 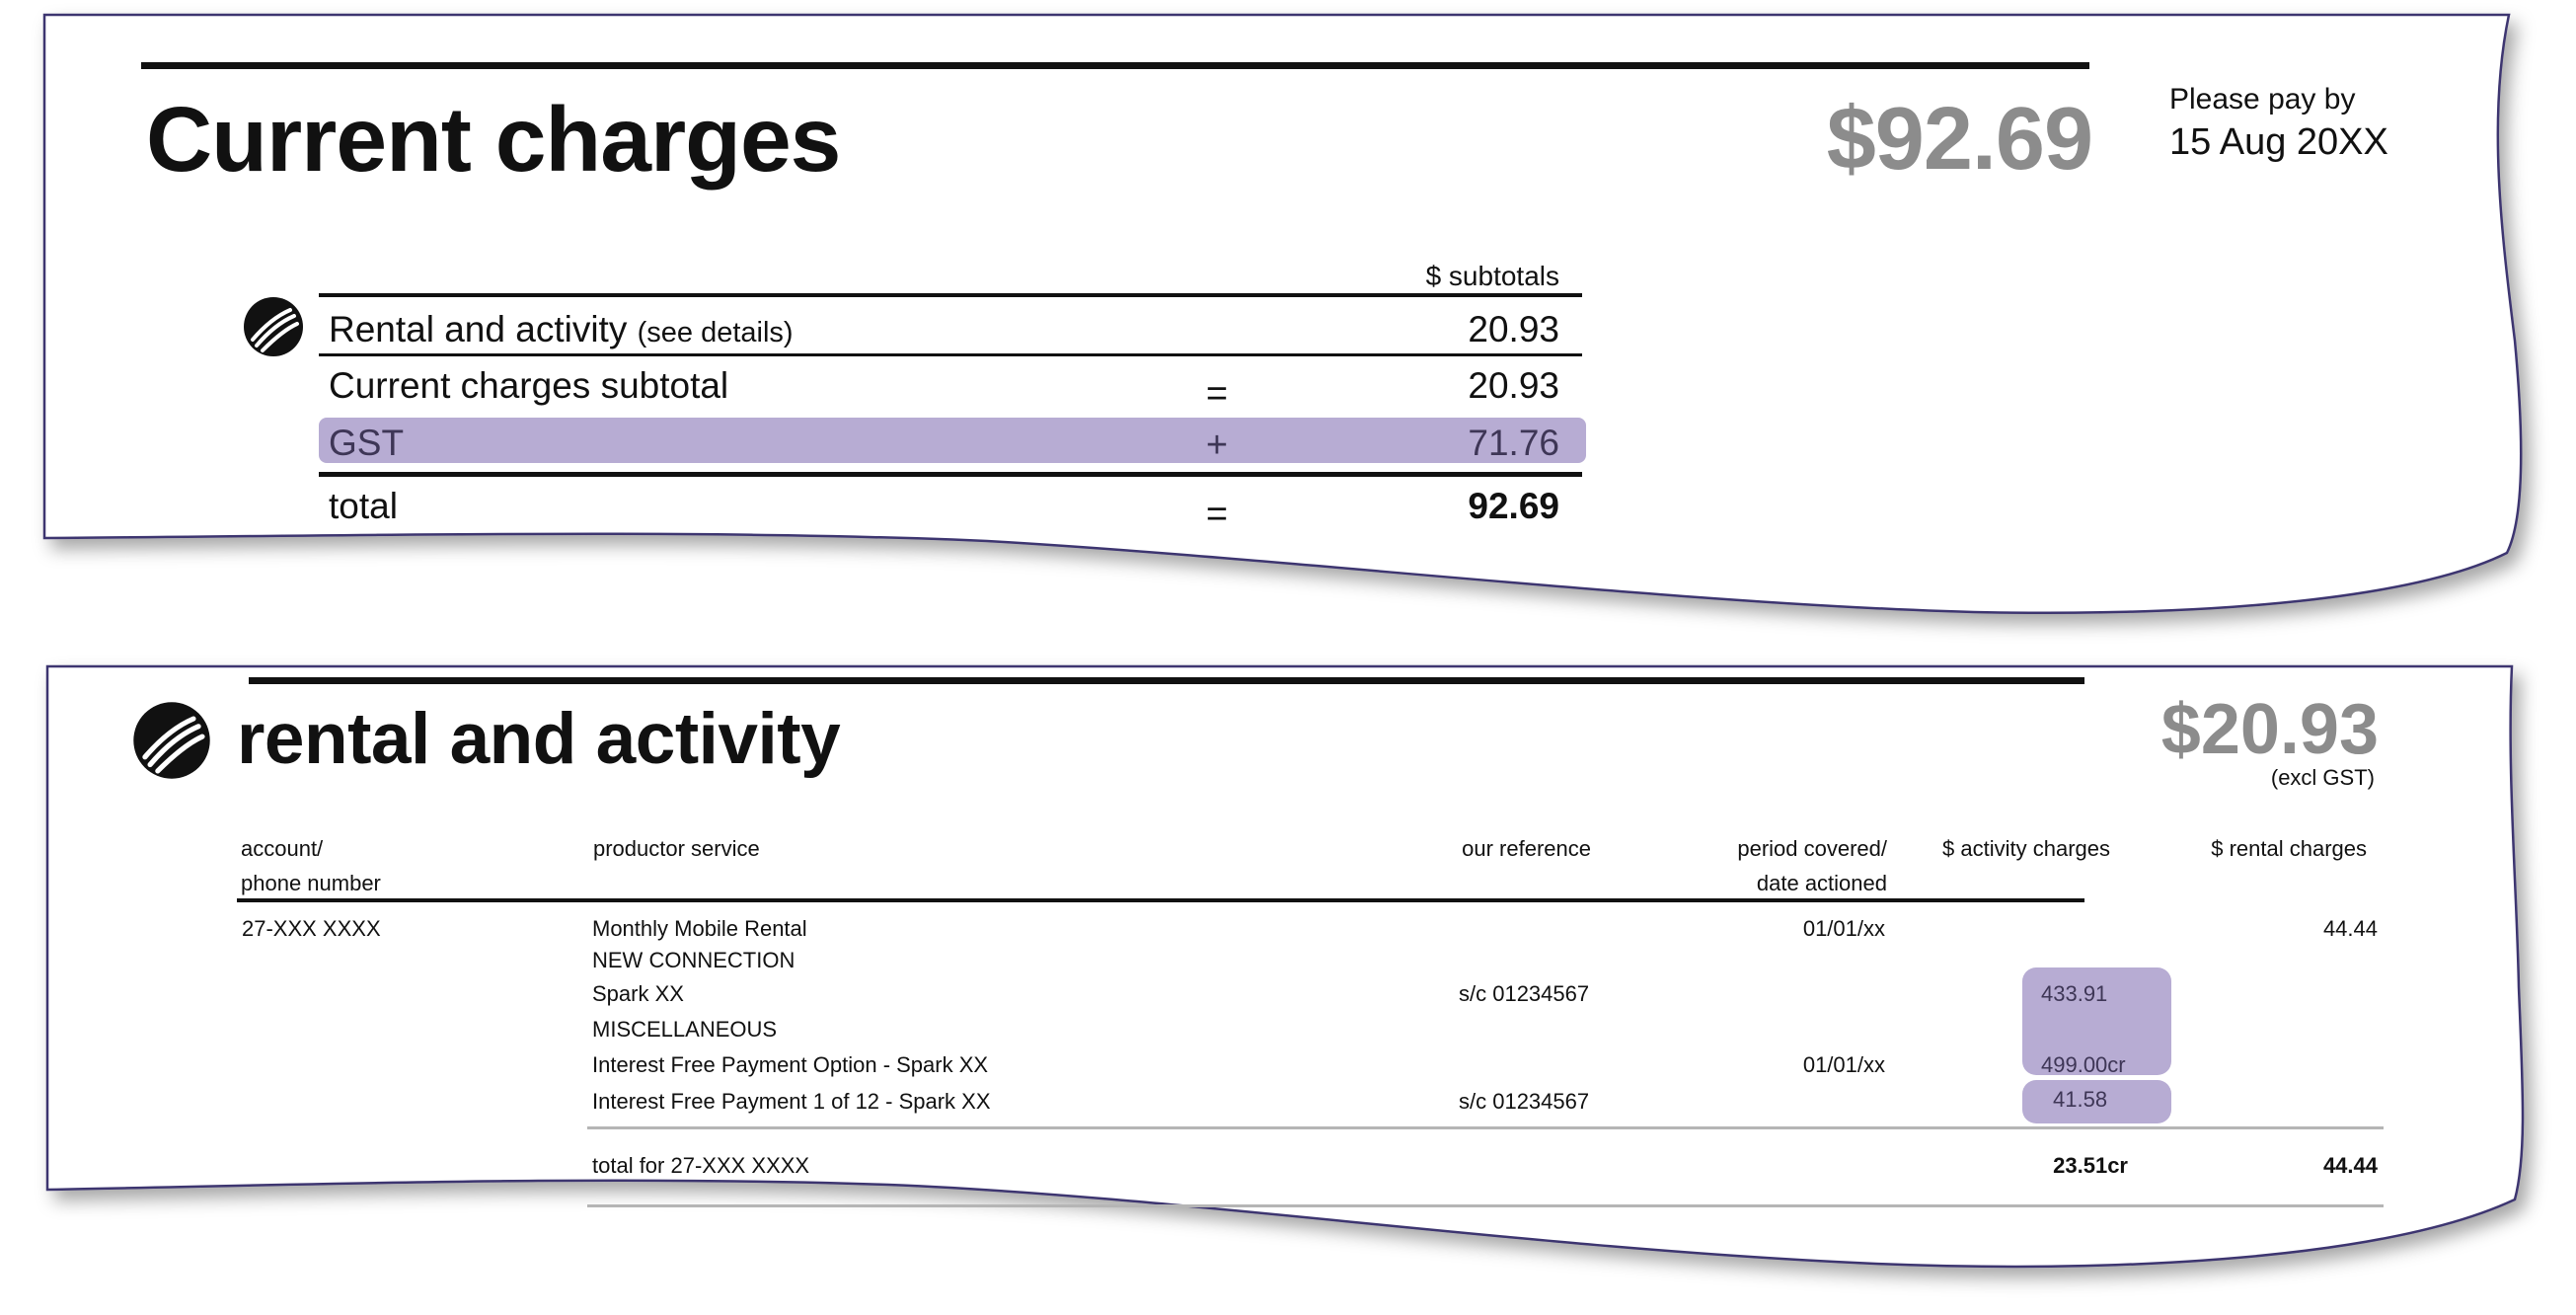 What do you see at coordinates (493, 139) in the screenshot?
I see `page-title: Current charges` at bounding box center [493, 139].